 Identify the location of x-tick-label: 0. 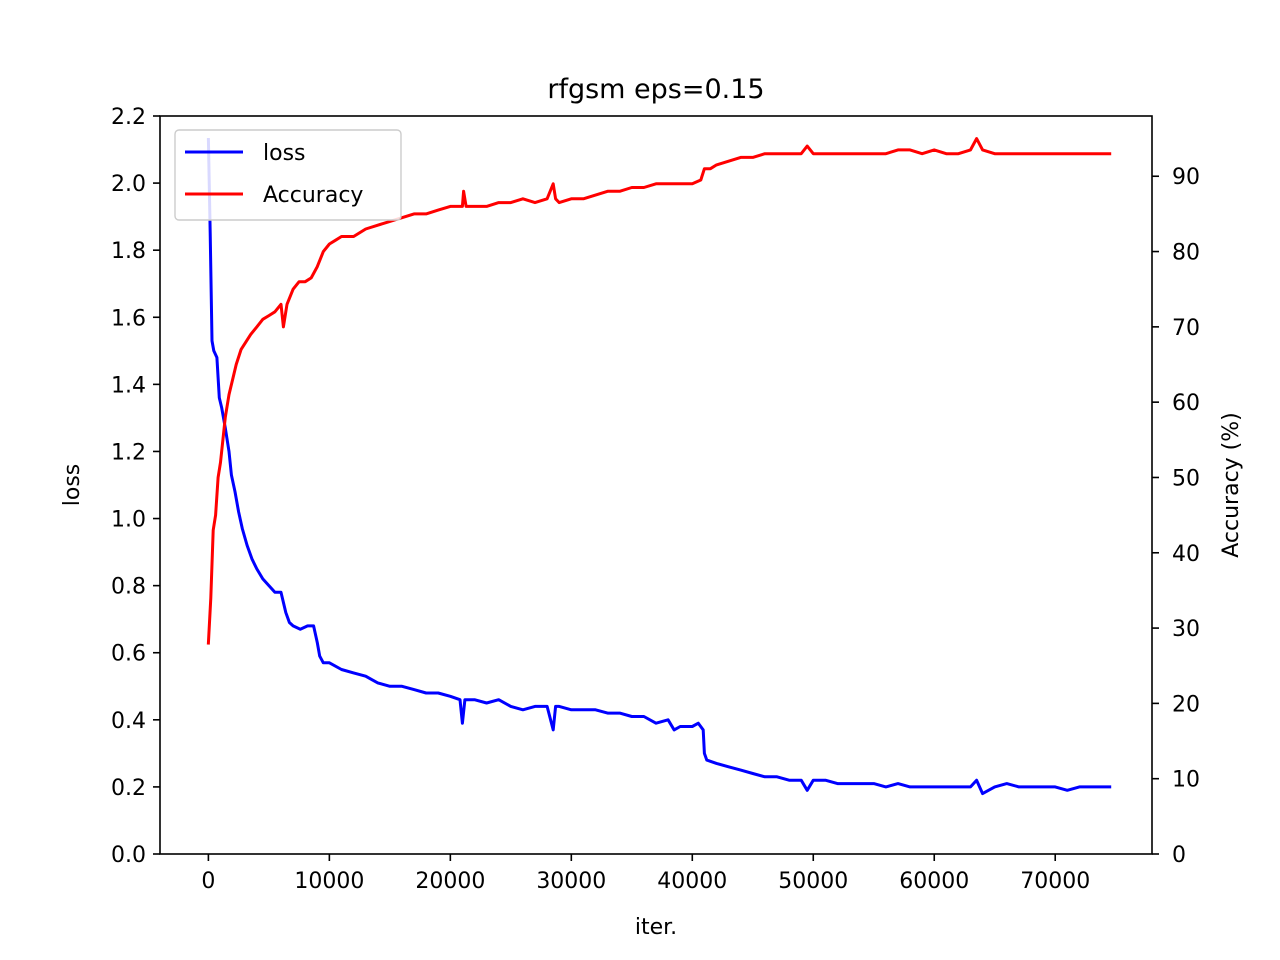
(208, 881).